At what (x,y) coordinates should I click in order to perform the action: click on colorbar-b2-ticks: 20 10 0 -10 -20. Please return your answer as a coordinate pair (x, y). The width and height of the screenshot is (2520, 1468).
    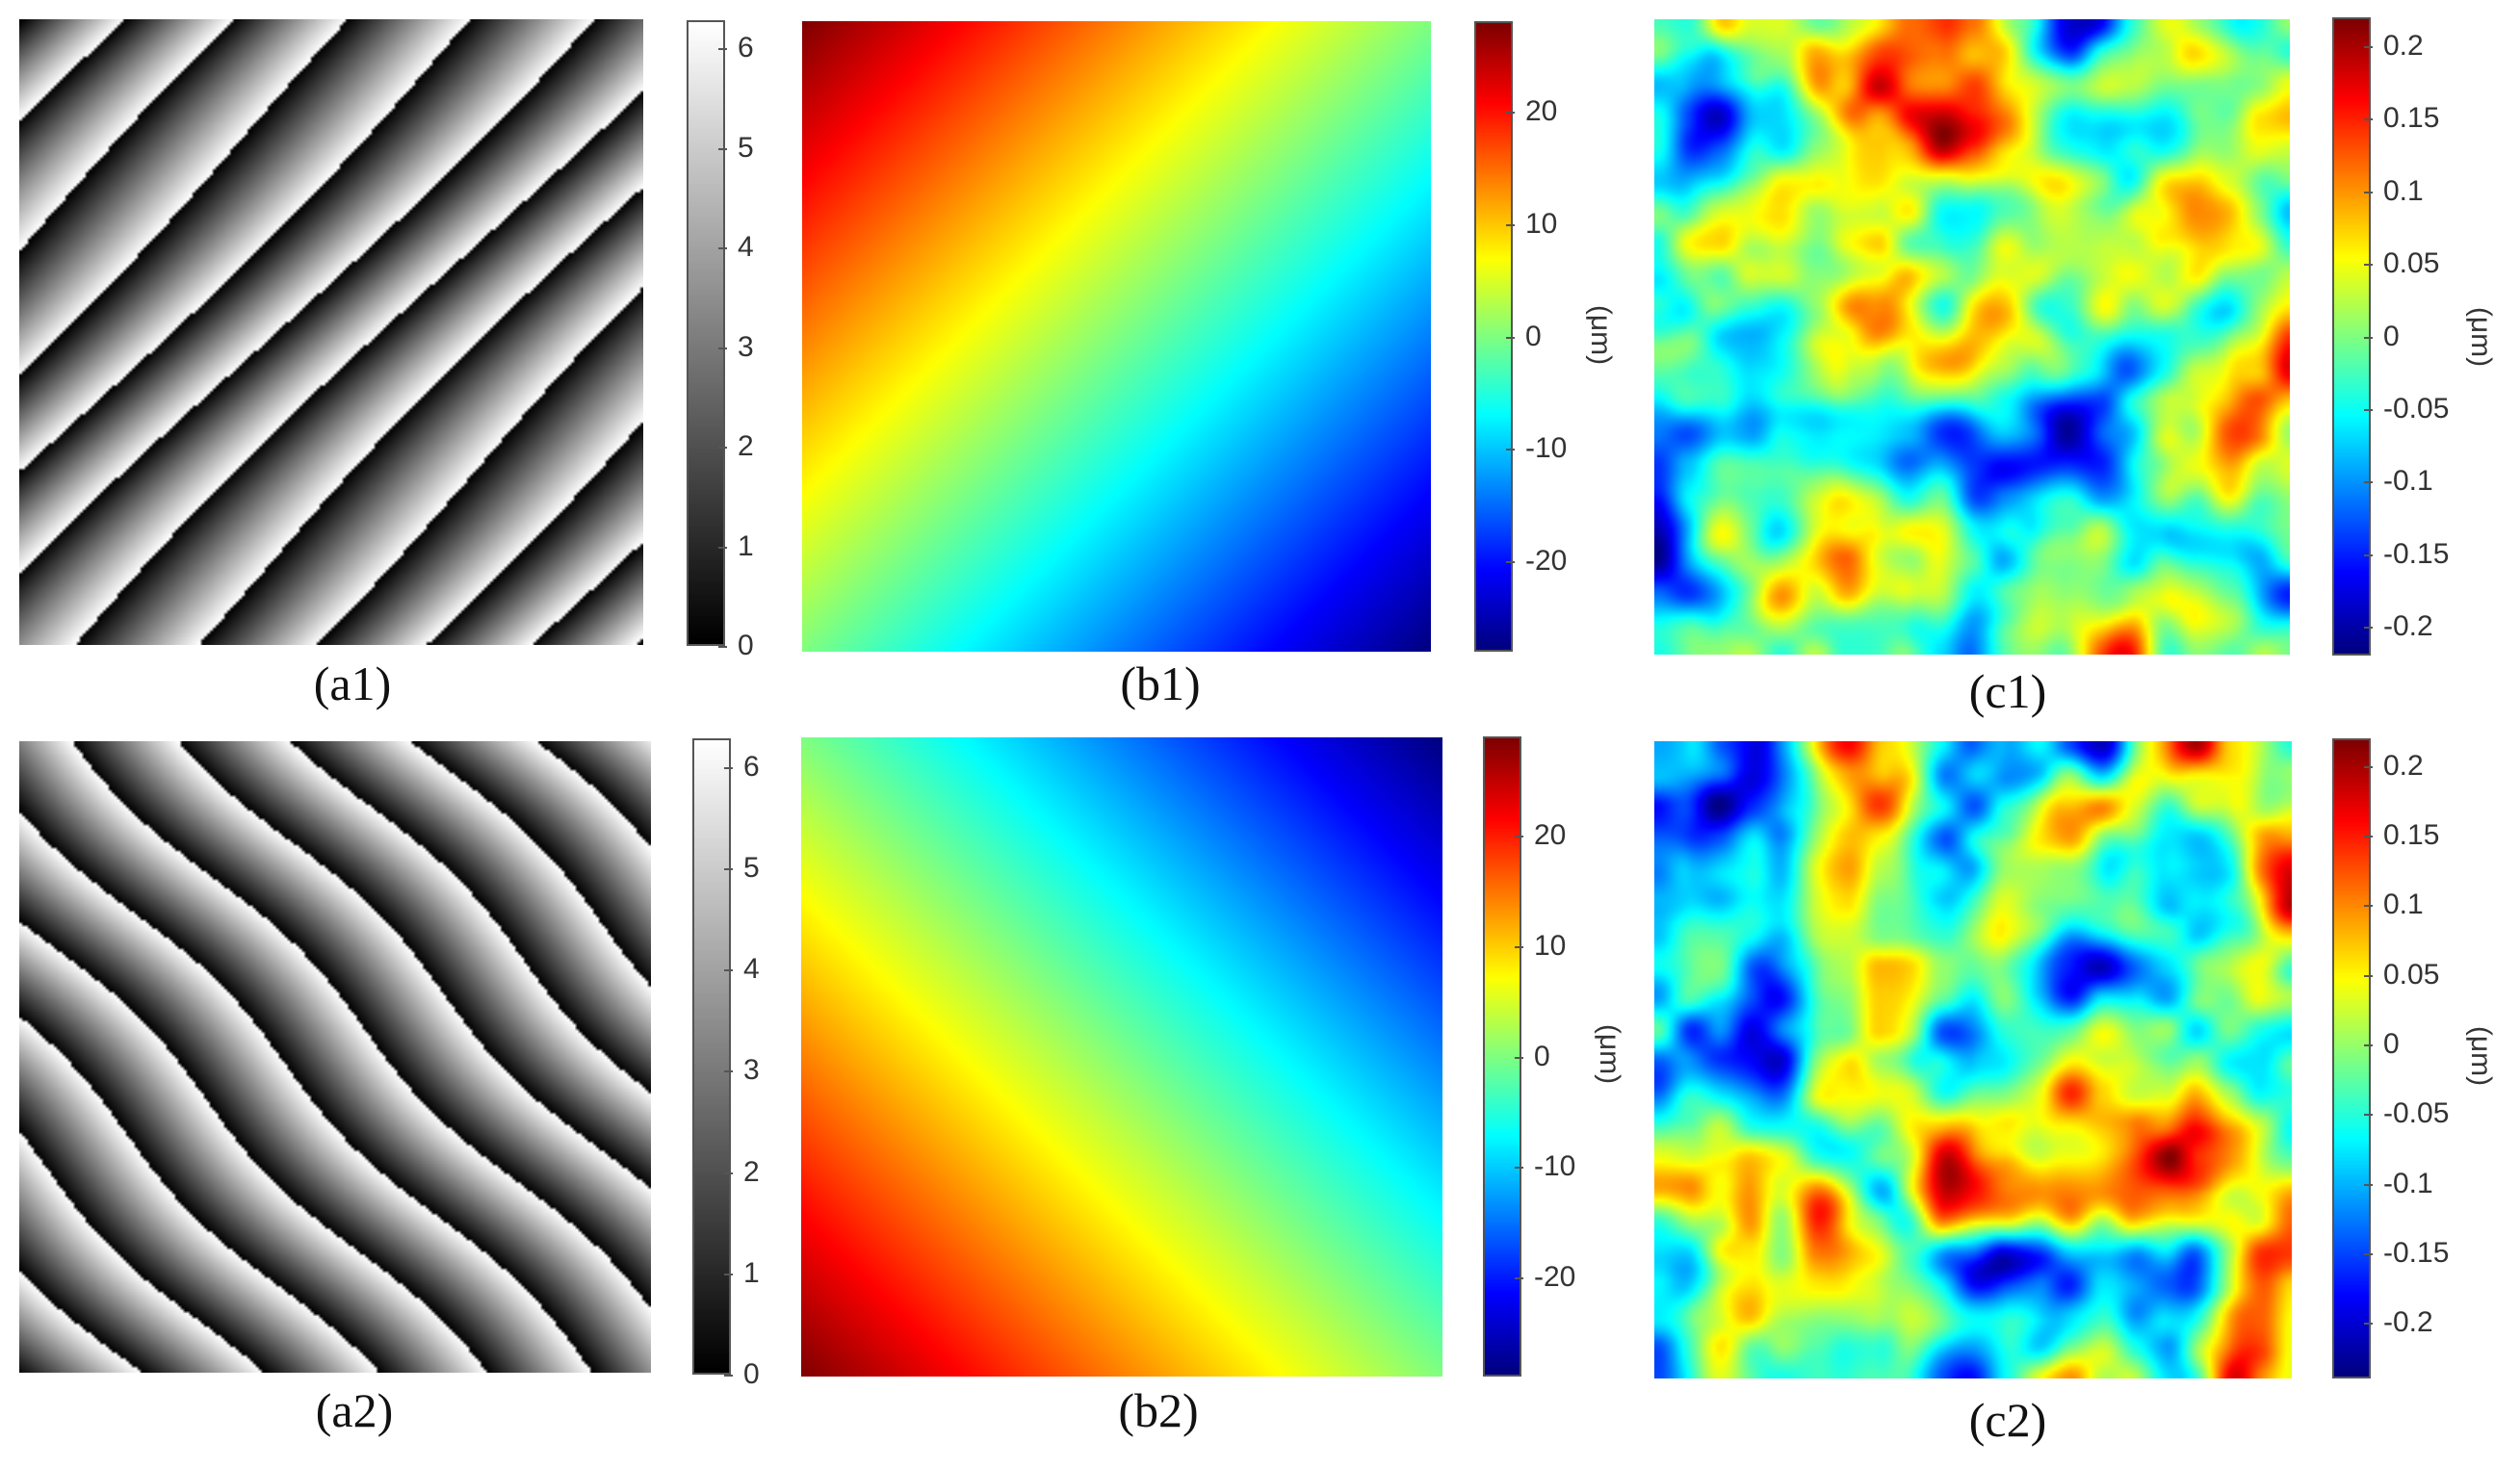
    Looking at the image, I should click on (1557, 1056).